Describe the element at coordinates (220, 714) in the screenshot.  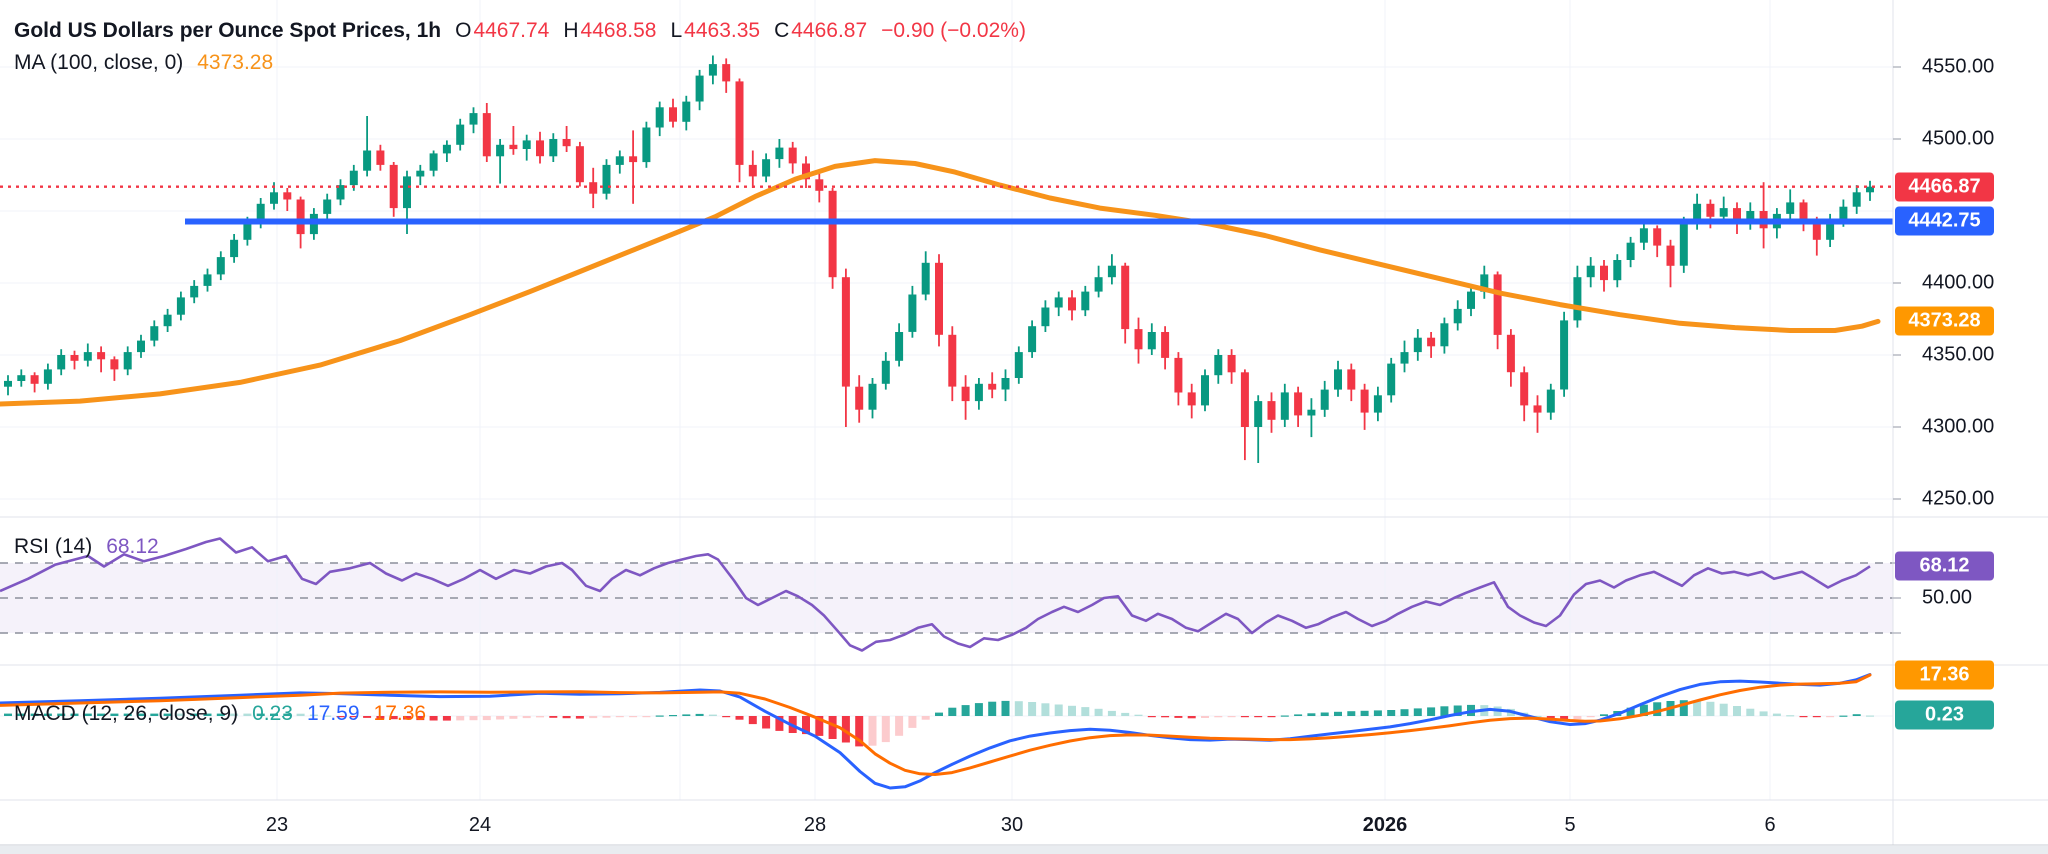
I see `macd-legend-row: MACD (12, 26, close, 9) 0.23 17.59 17.36` at that location.